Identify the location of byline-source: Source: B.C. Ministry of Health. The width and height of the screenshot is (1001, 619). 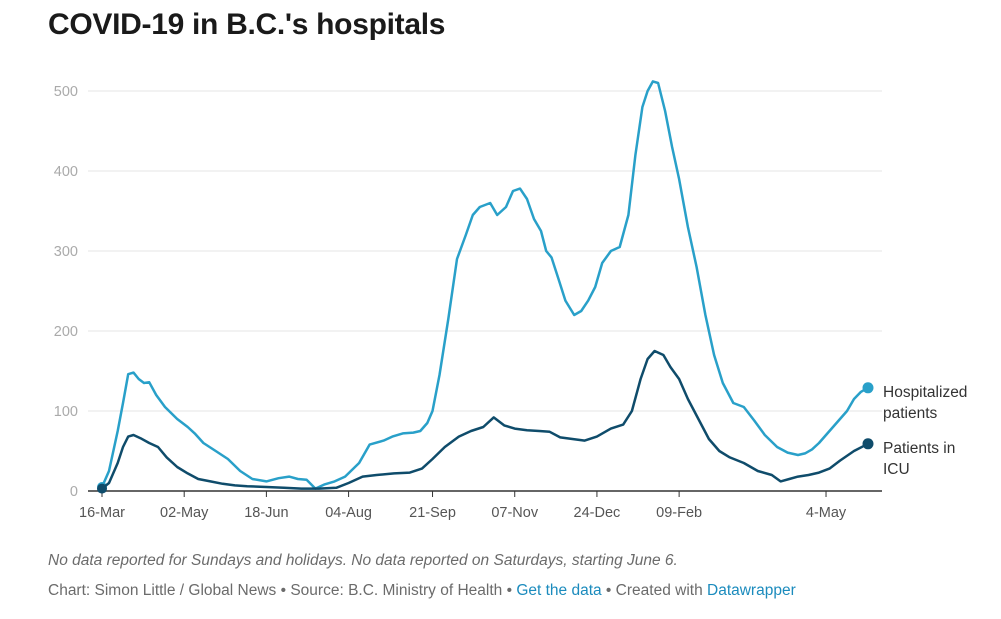
(396, 590).